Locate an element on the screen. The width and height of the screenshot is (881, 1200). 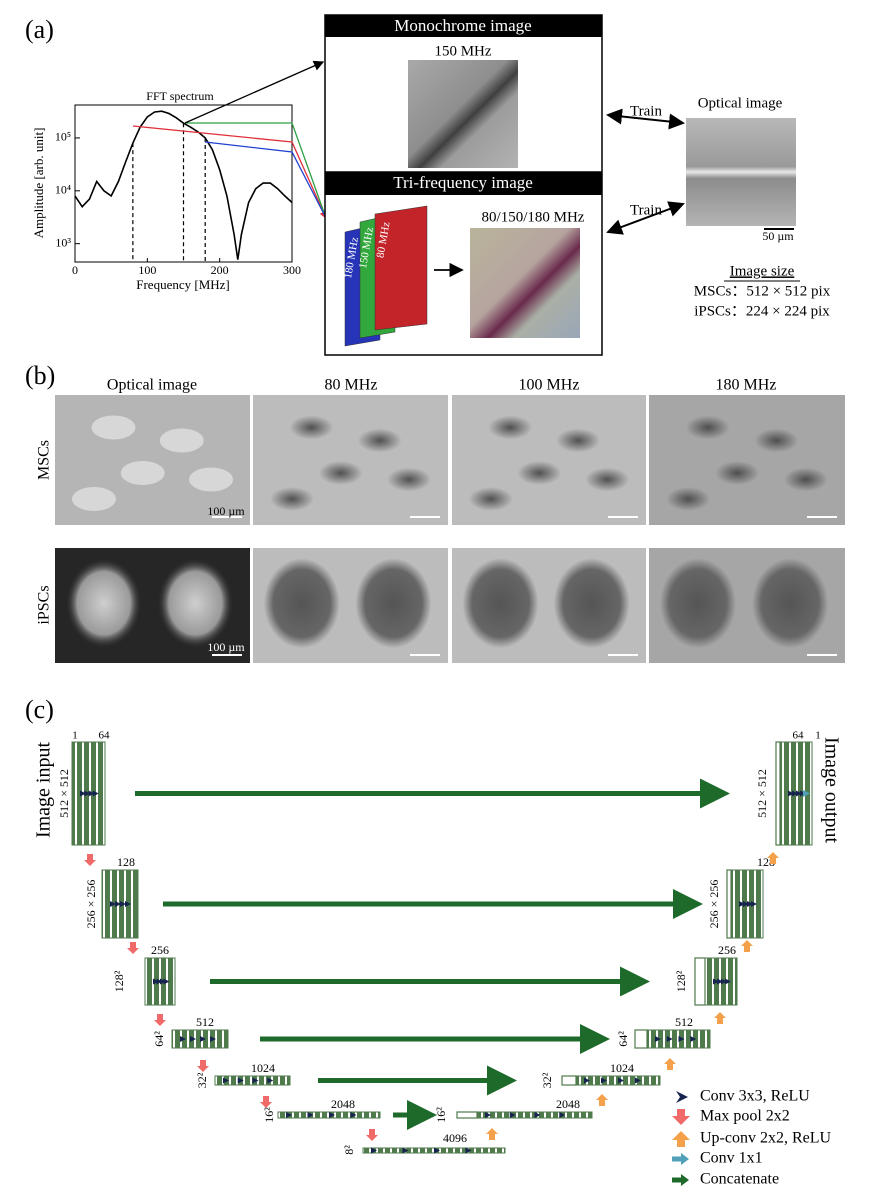
plot-frame is located at coordinates (183, 183).